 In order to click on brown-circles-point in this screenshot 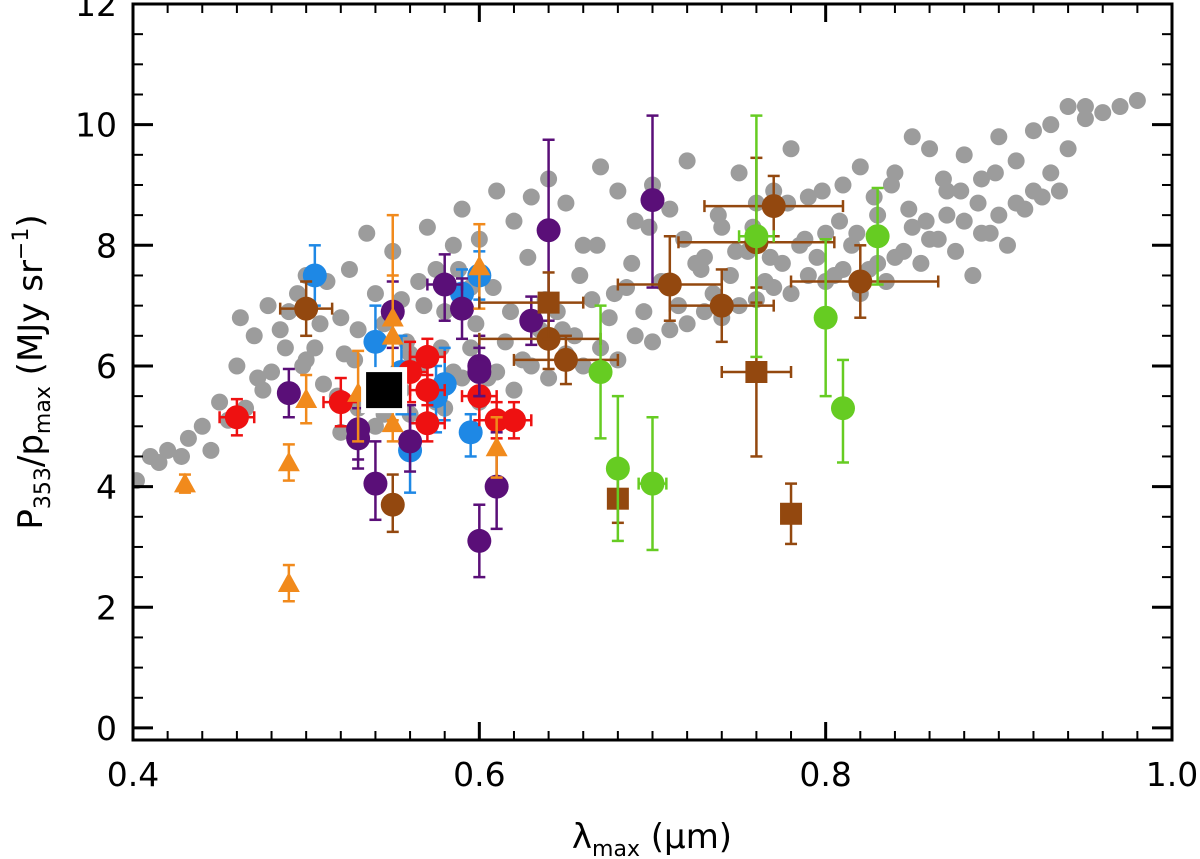, I will do `click(774, 206)`.